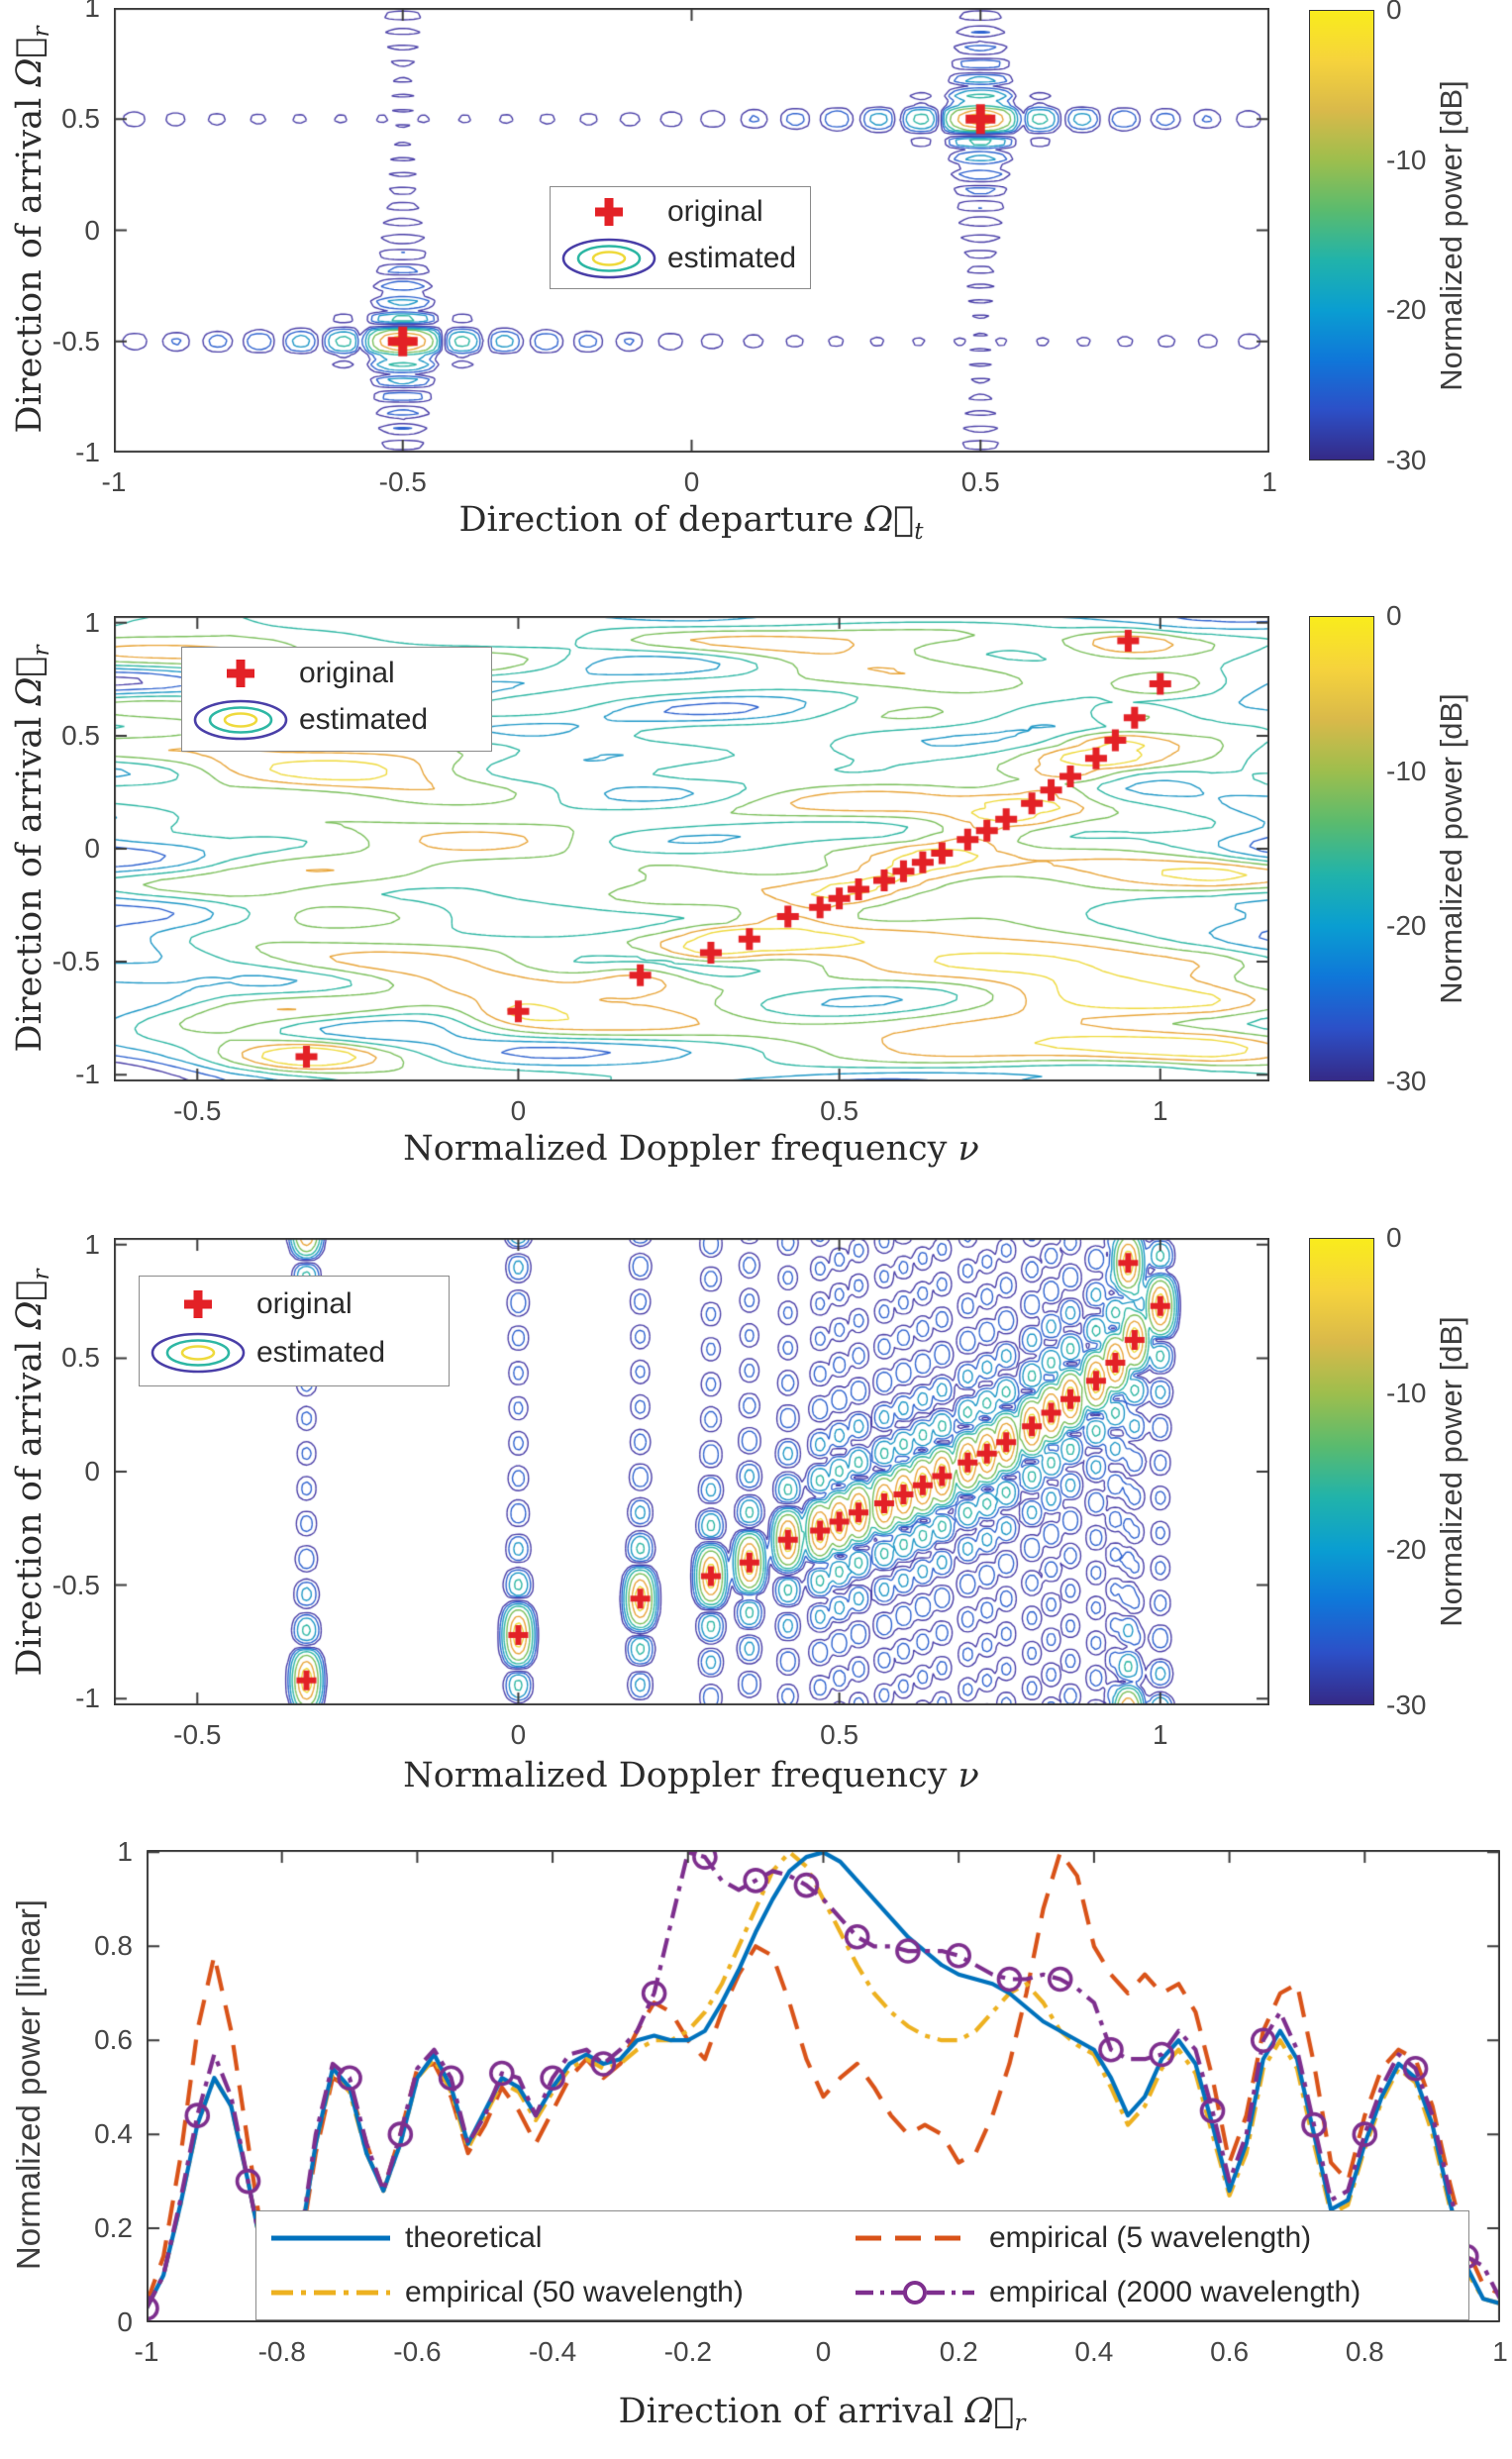  Describe the element at coordinates (687, 2351) in the screenshot. I see `x-tick-label: -0.2` at that location.